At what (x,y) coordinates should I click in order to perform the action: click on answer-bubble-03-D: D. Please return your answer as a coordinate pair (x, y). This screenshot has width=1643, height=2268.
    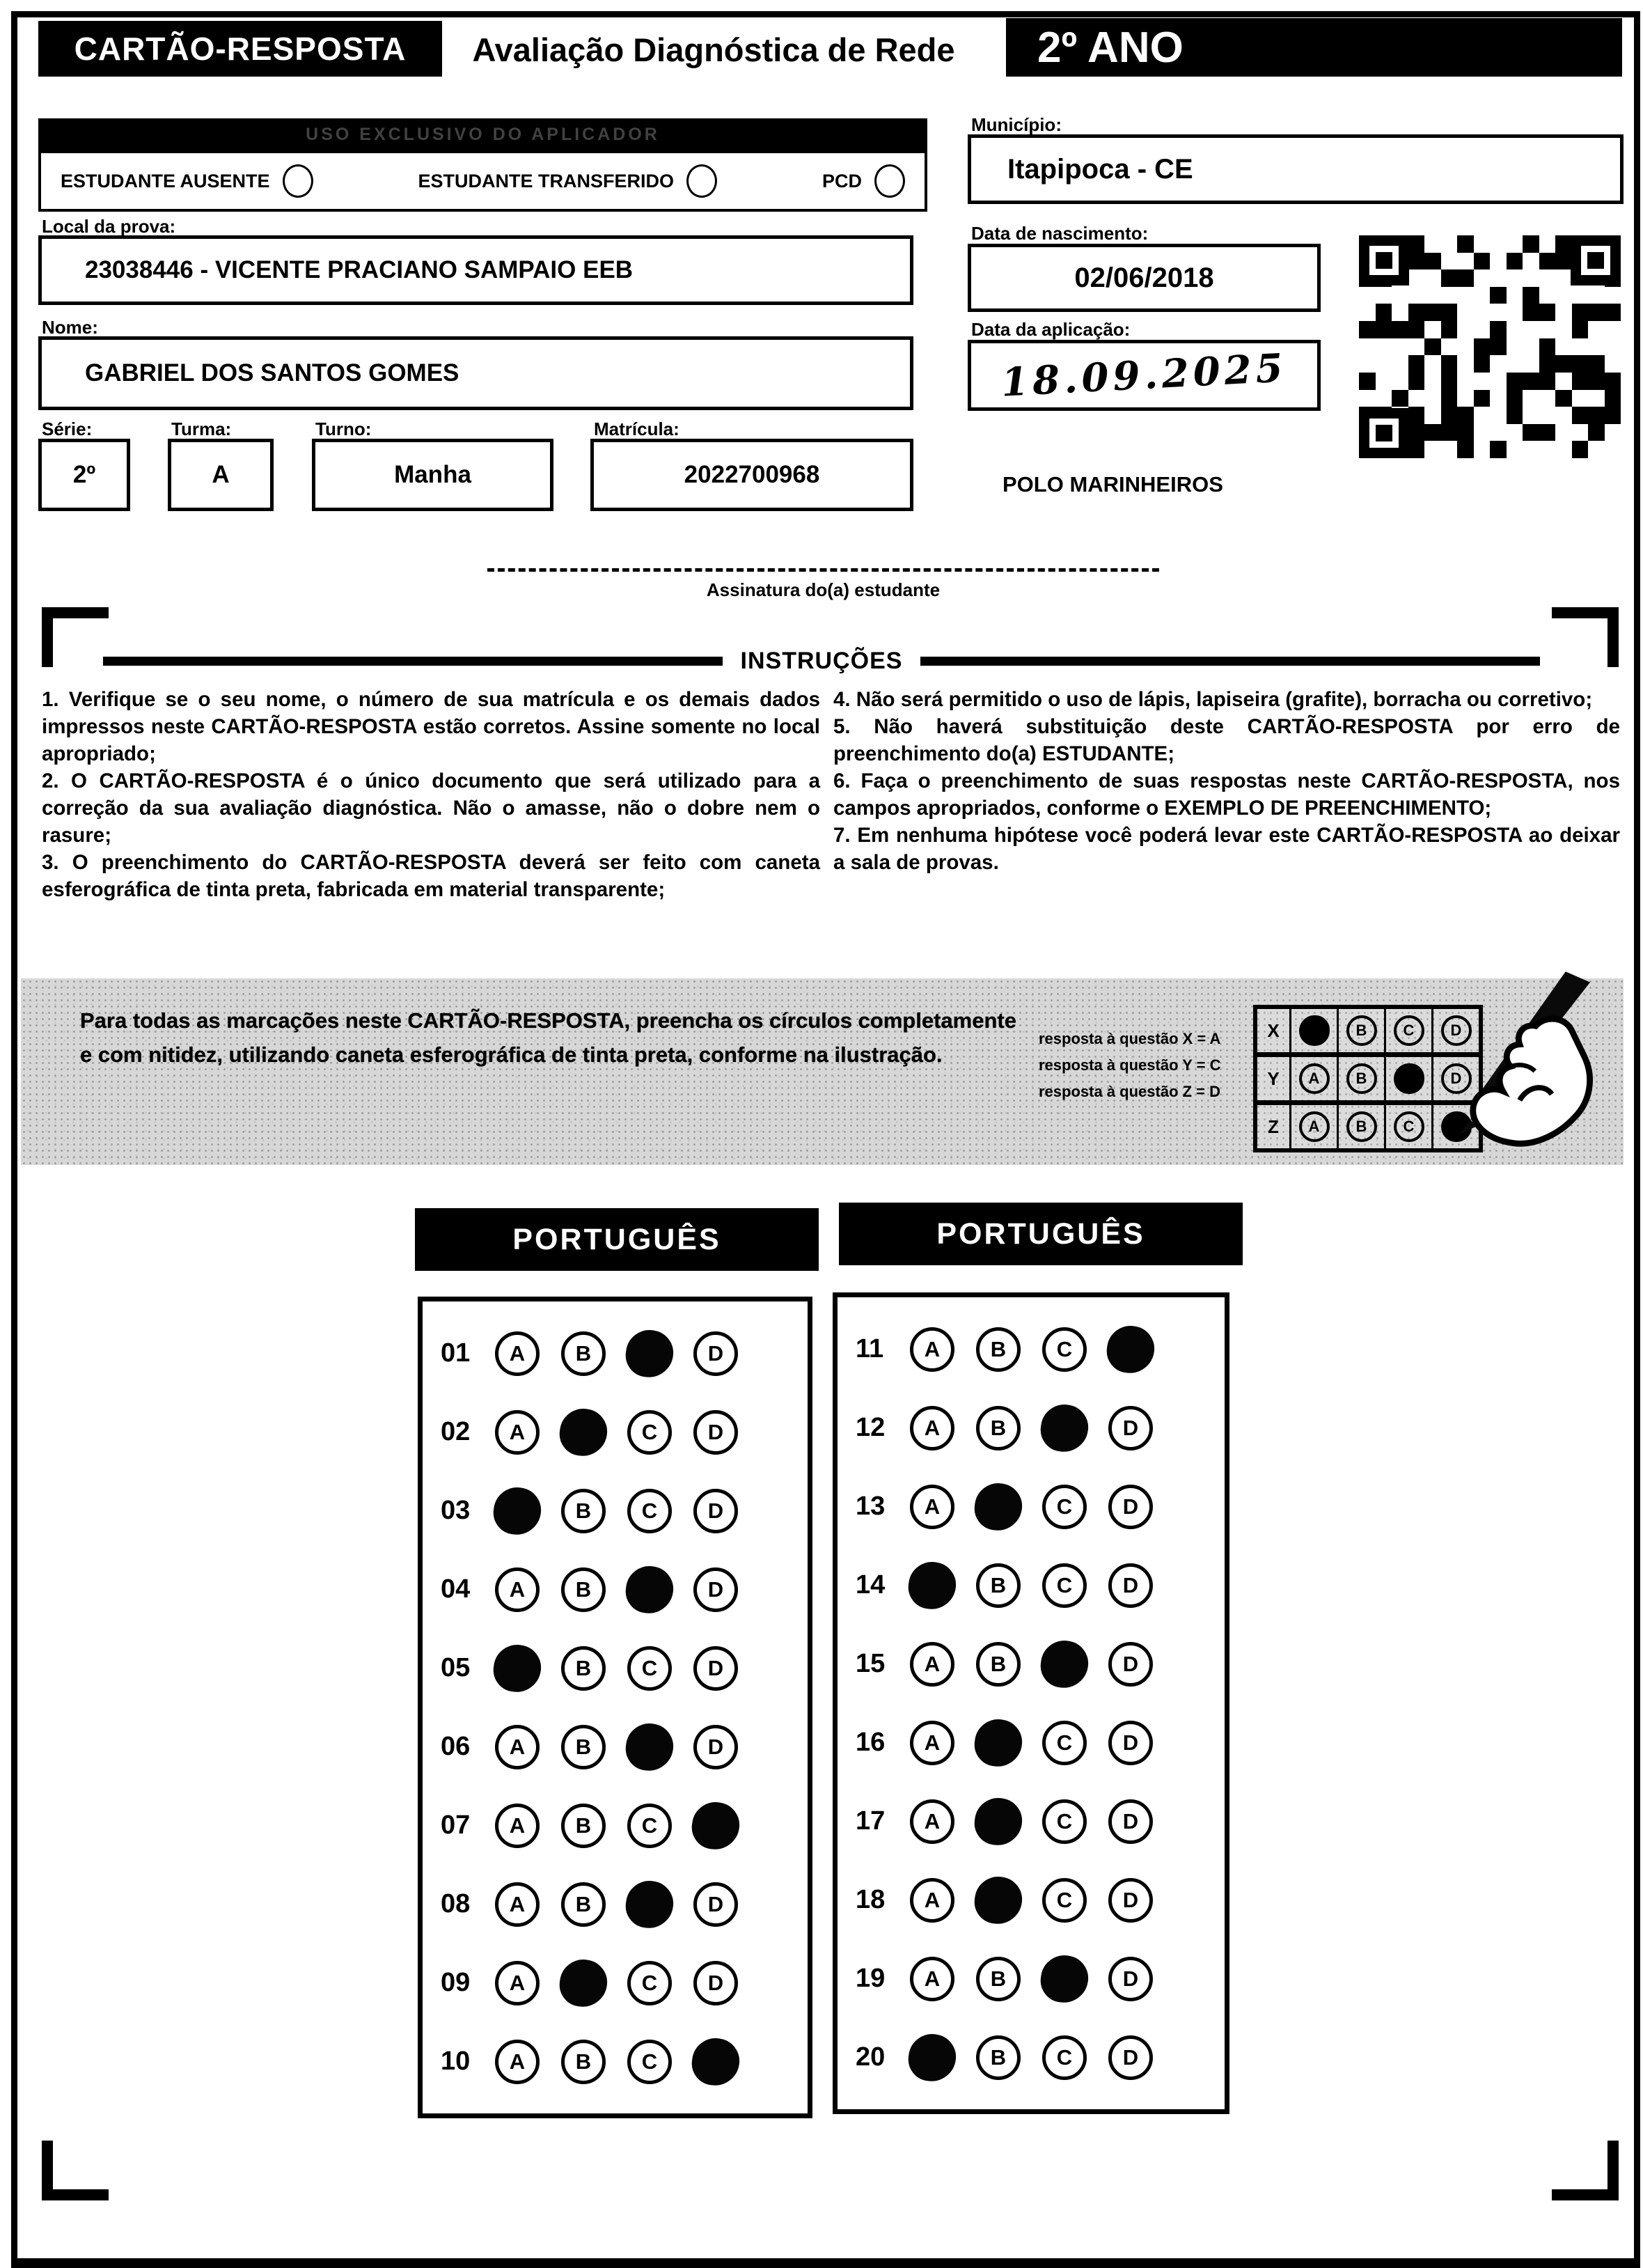
    Looking at the image, I should click on (715, 1510).